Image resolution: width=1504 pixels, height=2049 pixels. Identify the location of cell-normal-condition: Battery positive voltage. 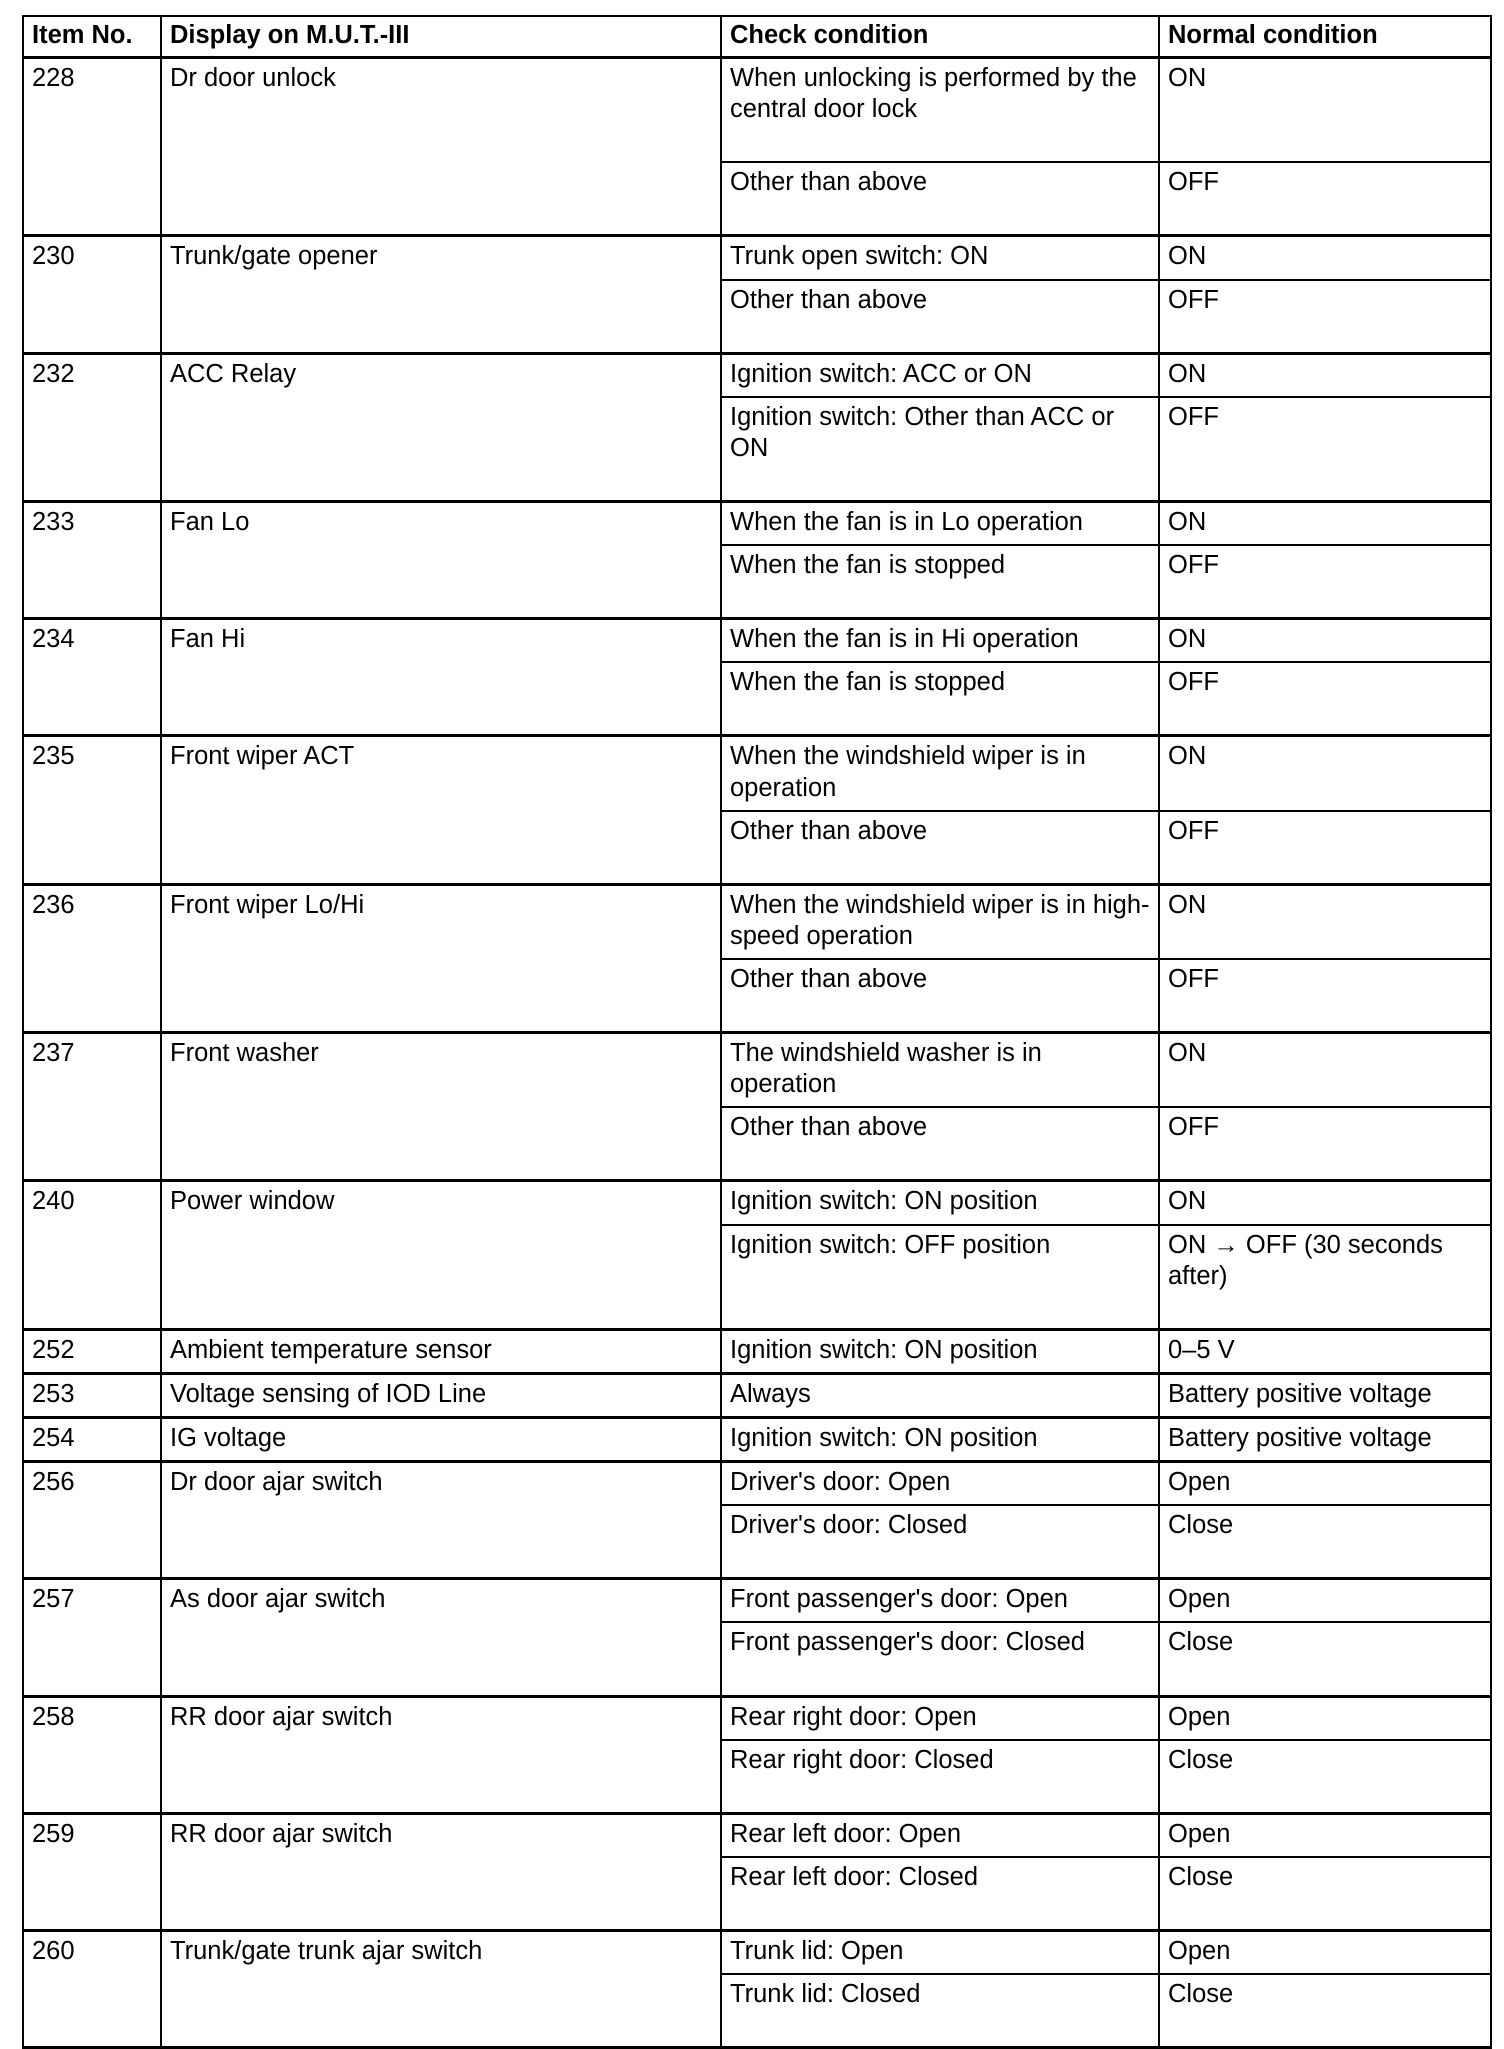
(1325, 1439).